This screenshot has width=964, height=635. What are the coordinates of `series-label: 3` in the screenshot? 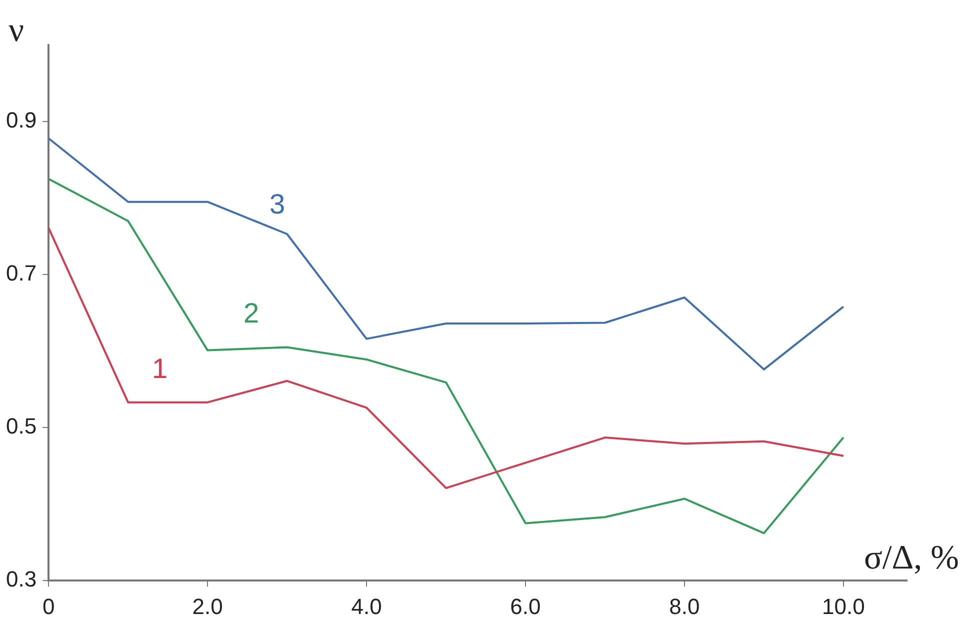 It's located at (278, 204).